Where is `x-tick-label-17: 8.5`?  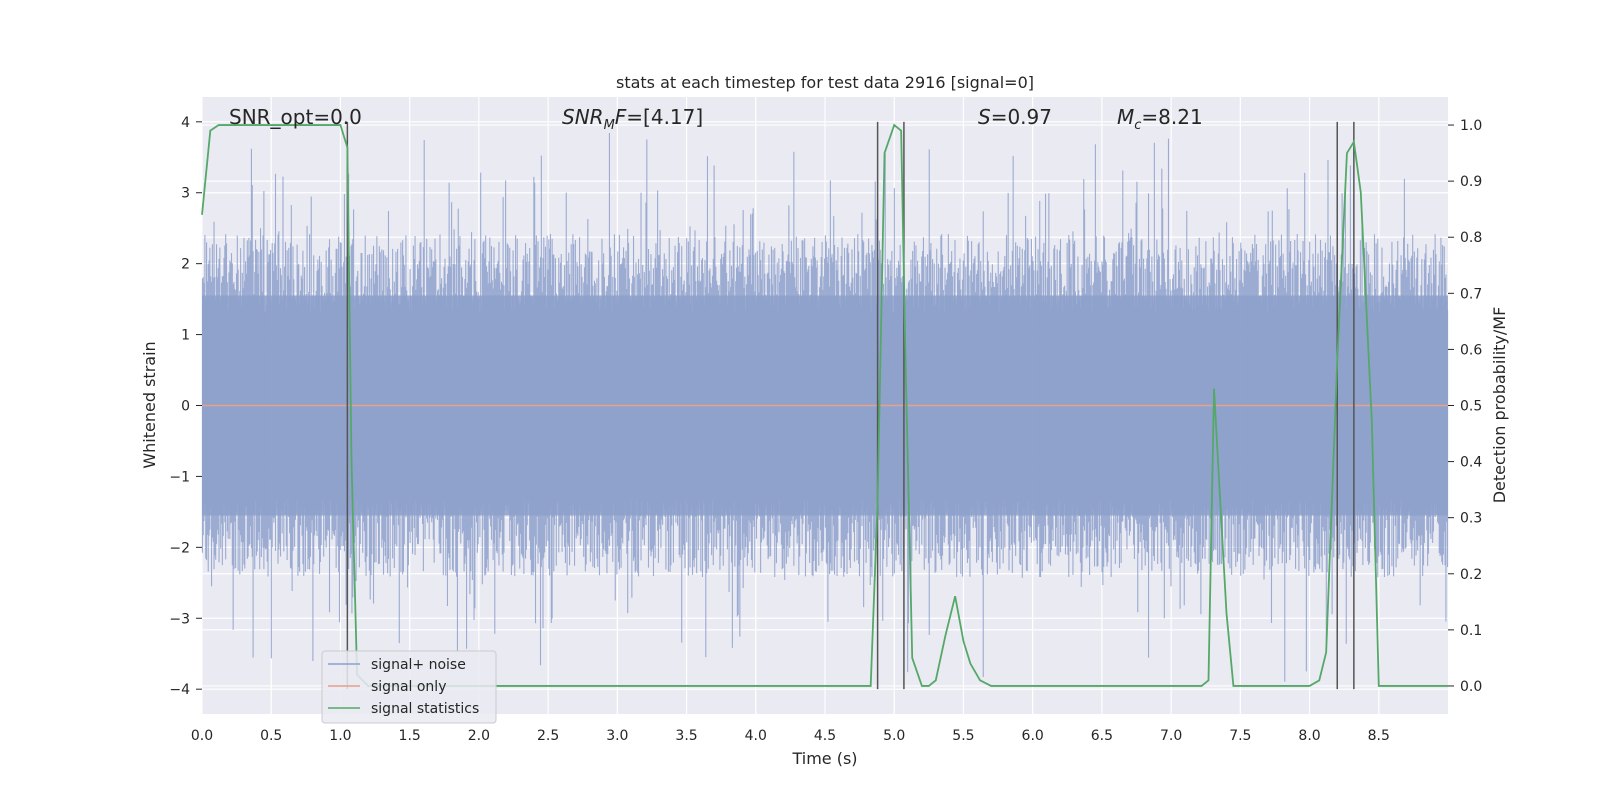 x-tick-label-17: 8.5 is located at coordinates (1379, 736).